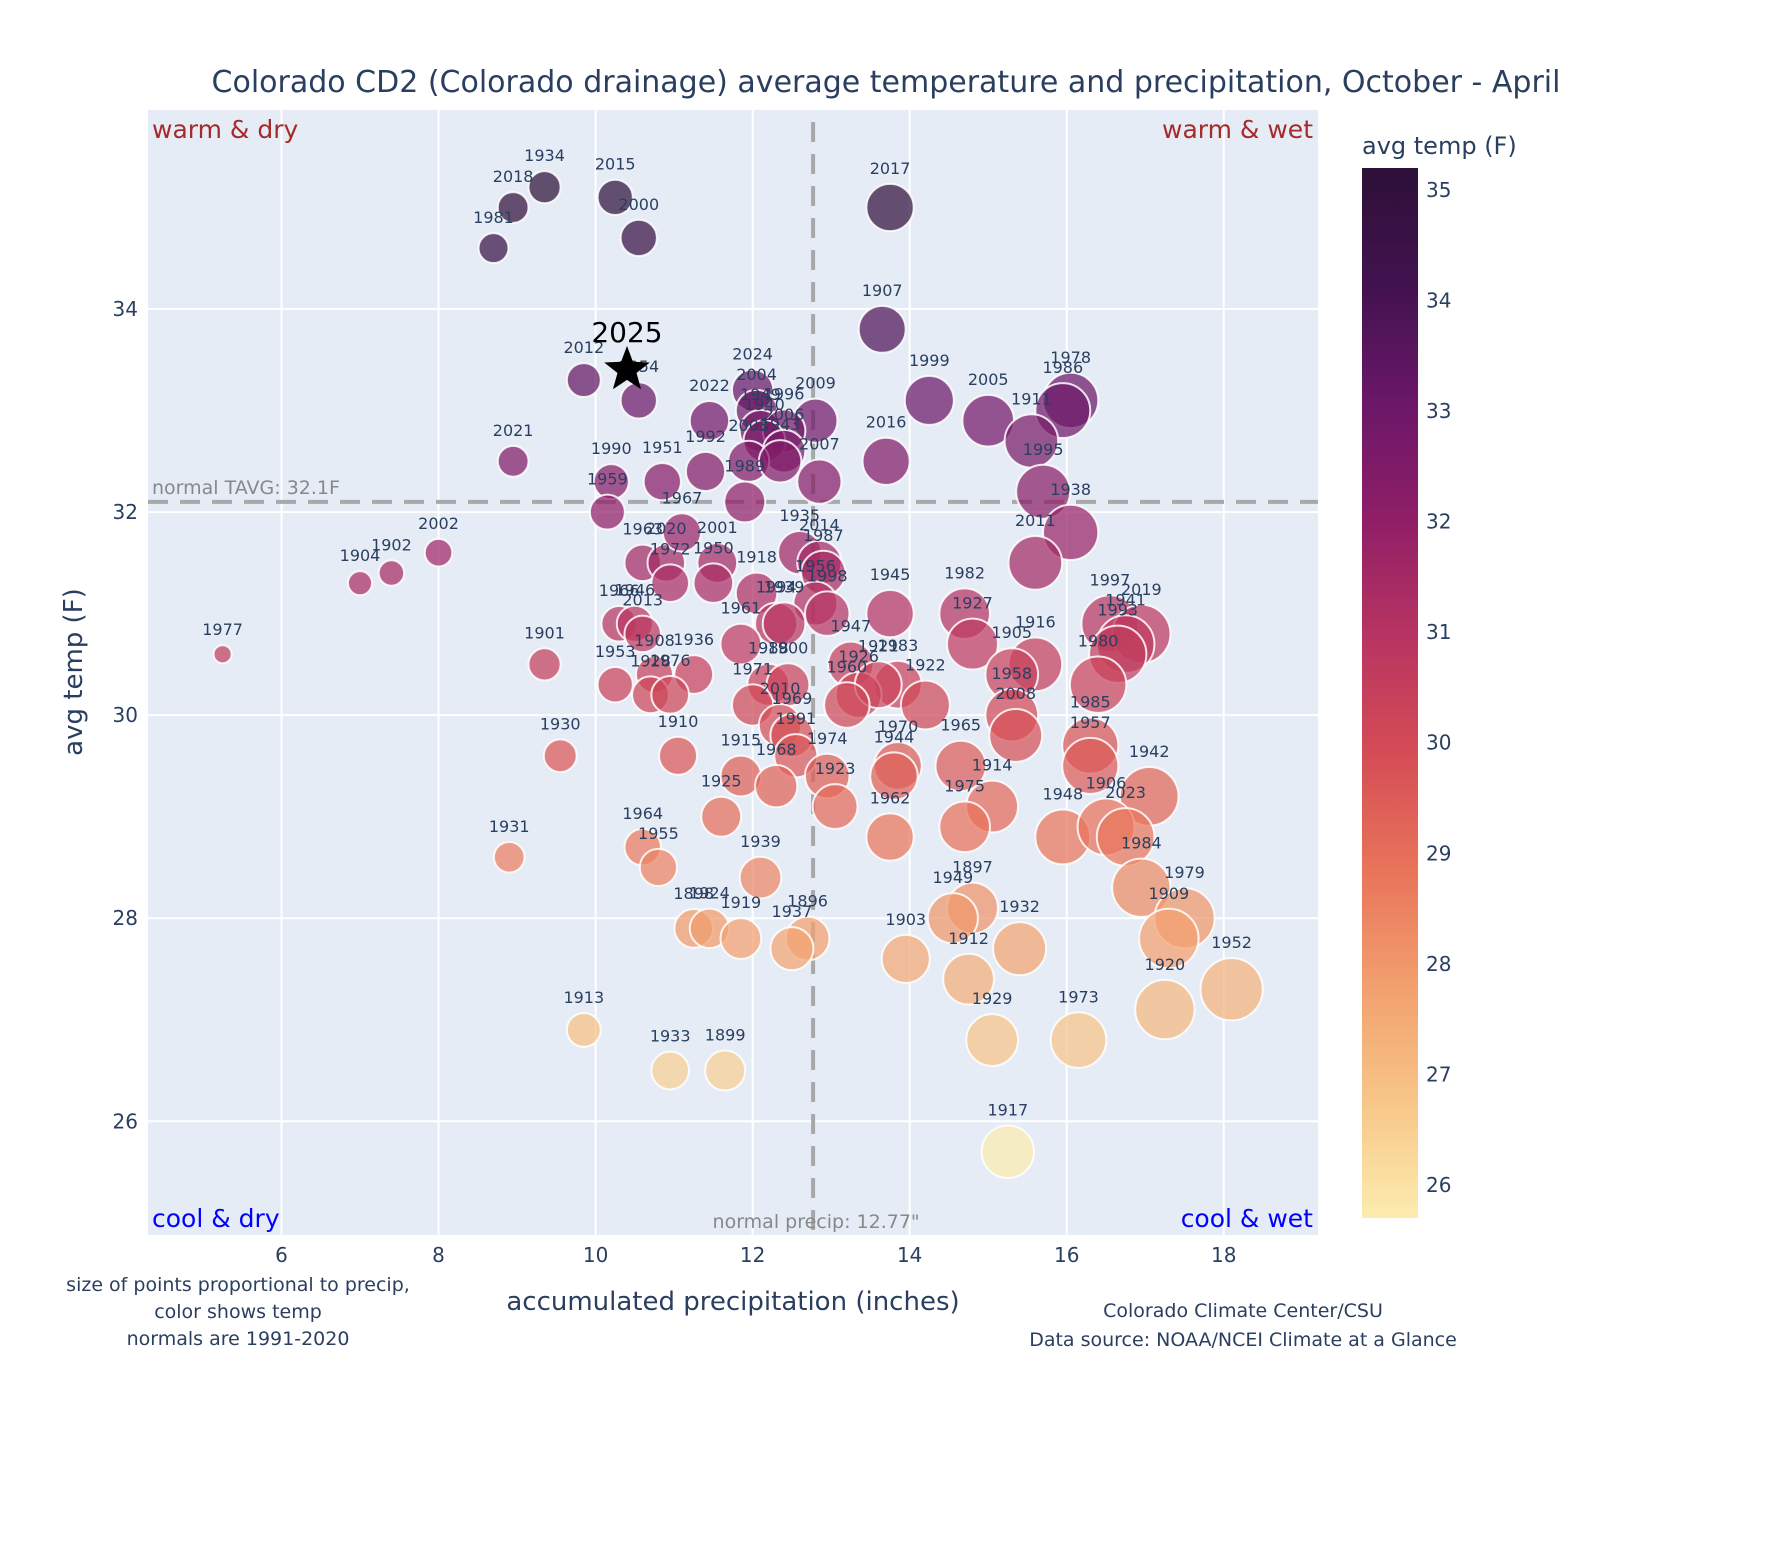 The height and width of the screenshot is (1564, 1772). I want to click on data-point-label: 2002, so click(438, 523).